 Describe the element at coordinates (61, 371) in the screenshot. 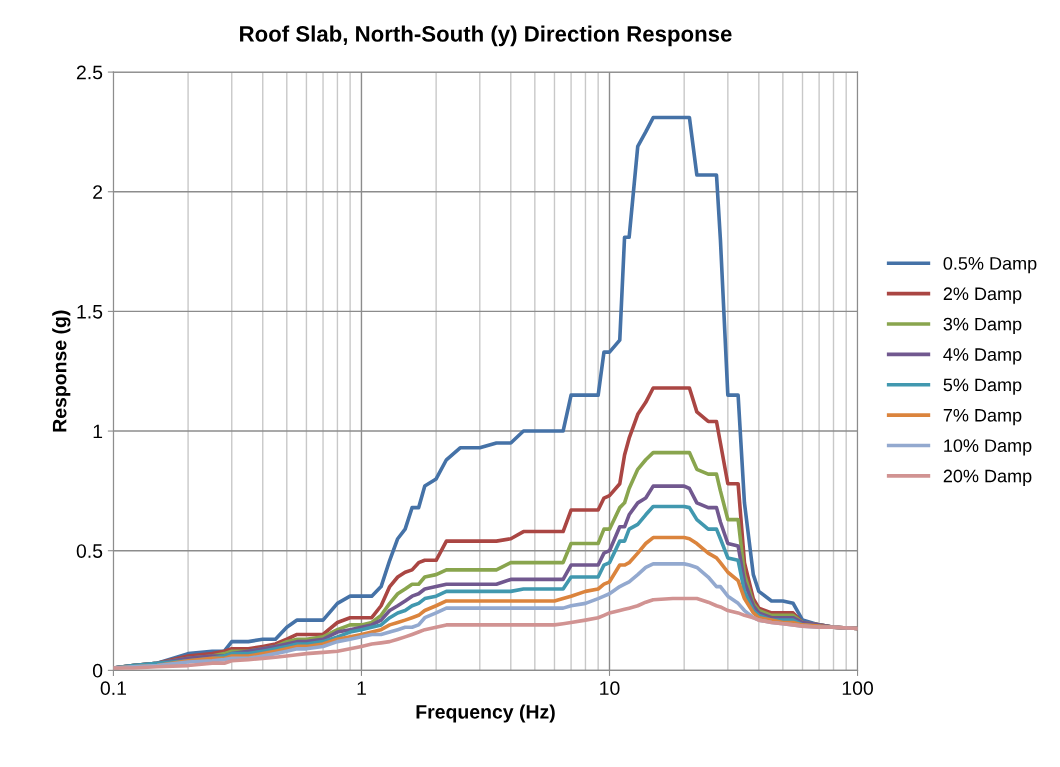

I see `y-axis-title: Response (g)` at that location.